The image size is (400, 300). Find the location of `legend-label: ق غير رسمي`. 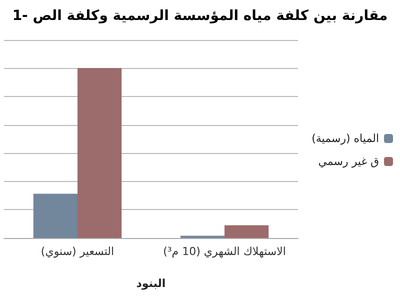

legend-label: ق غير رسمي is located at coordinates (348, 161).